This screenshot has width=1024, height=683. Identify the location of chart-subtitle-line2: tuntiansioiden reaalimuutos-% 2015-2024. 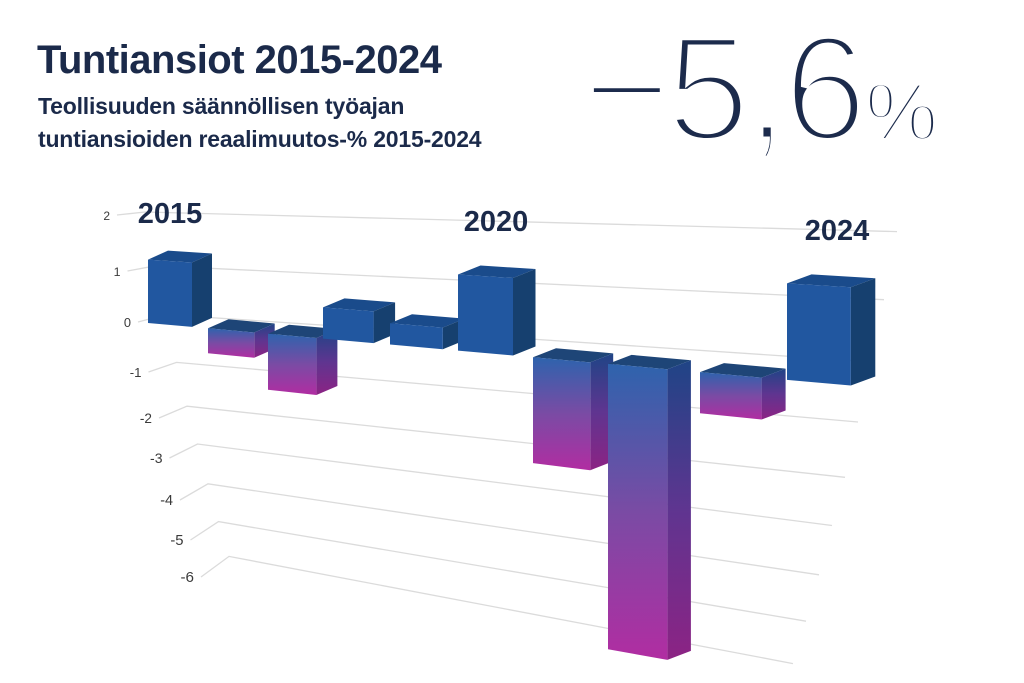
(260, 139).